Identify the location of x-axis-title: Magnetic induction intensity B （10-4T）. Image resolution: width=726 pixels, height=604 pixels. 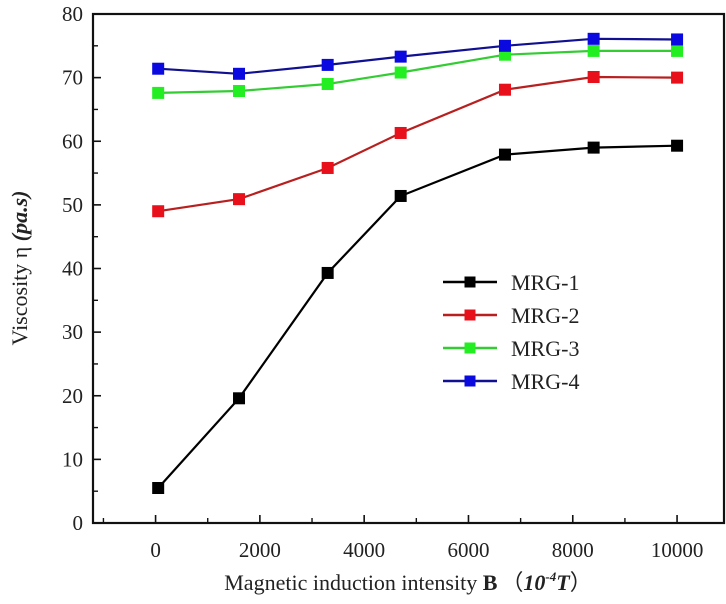
(407, 582).